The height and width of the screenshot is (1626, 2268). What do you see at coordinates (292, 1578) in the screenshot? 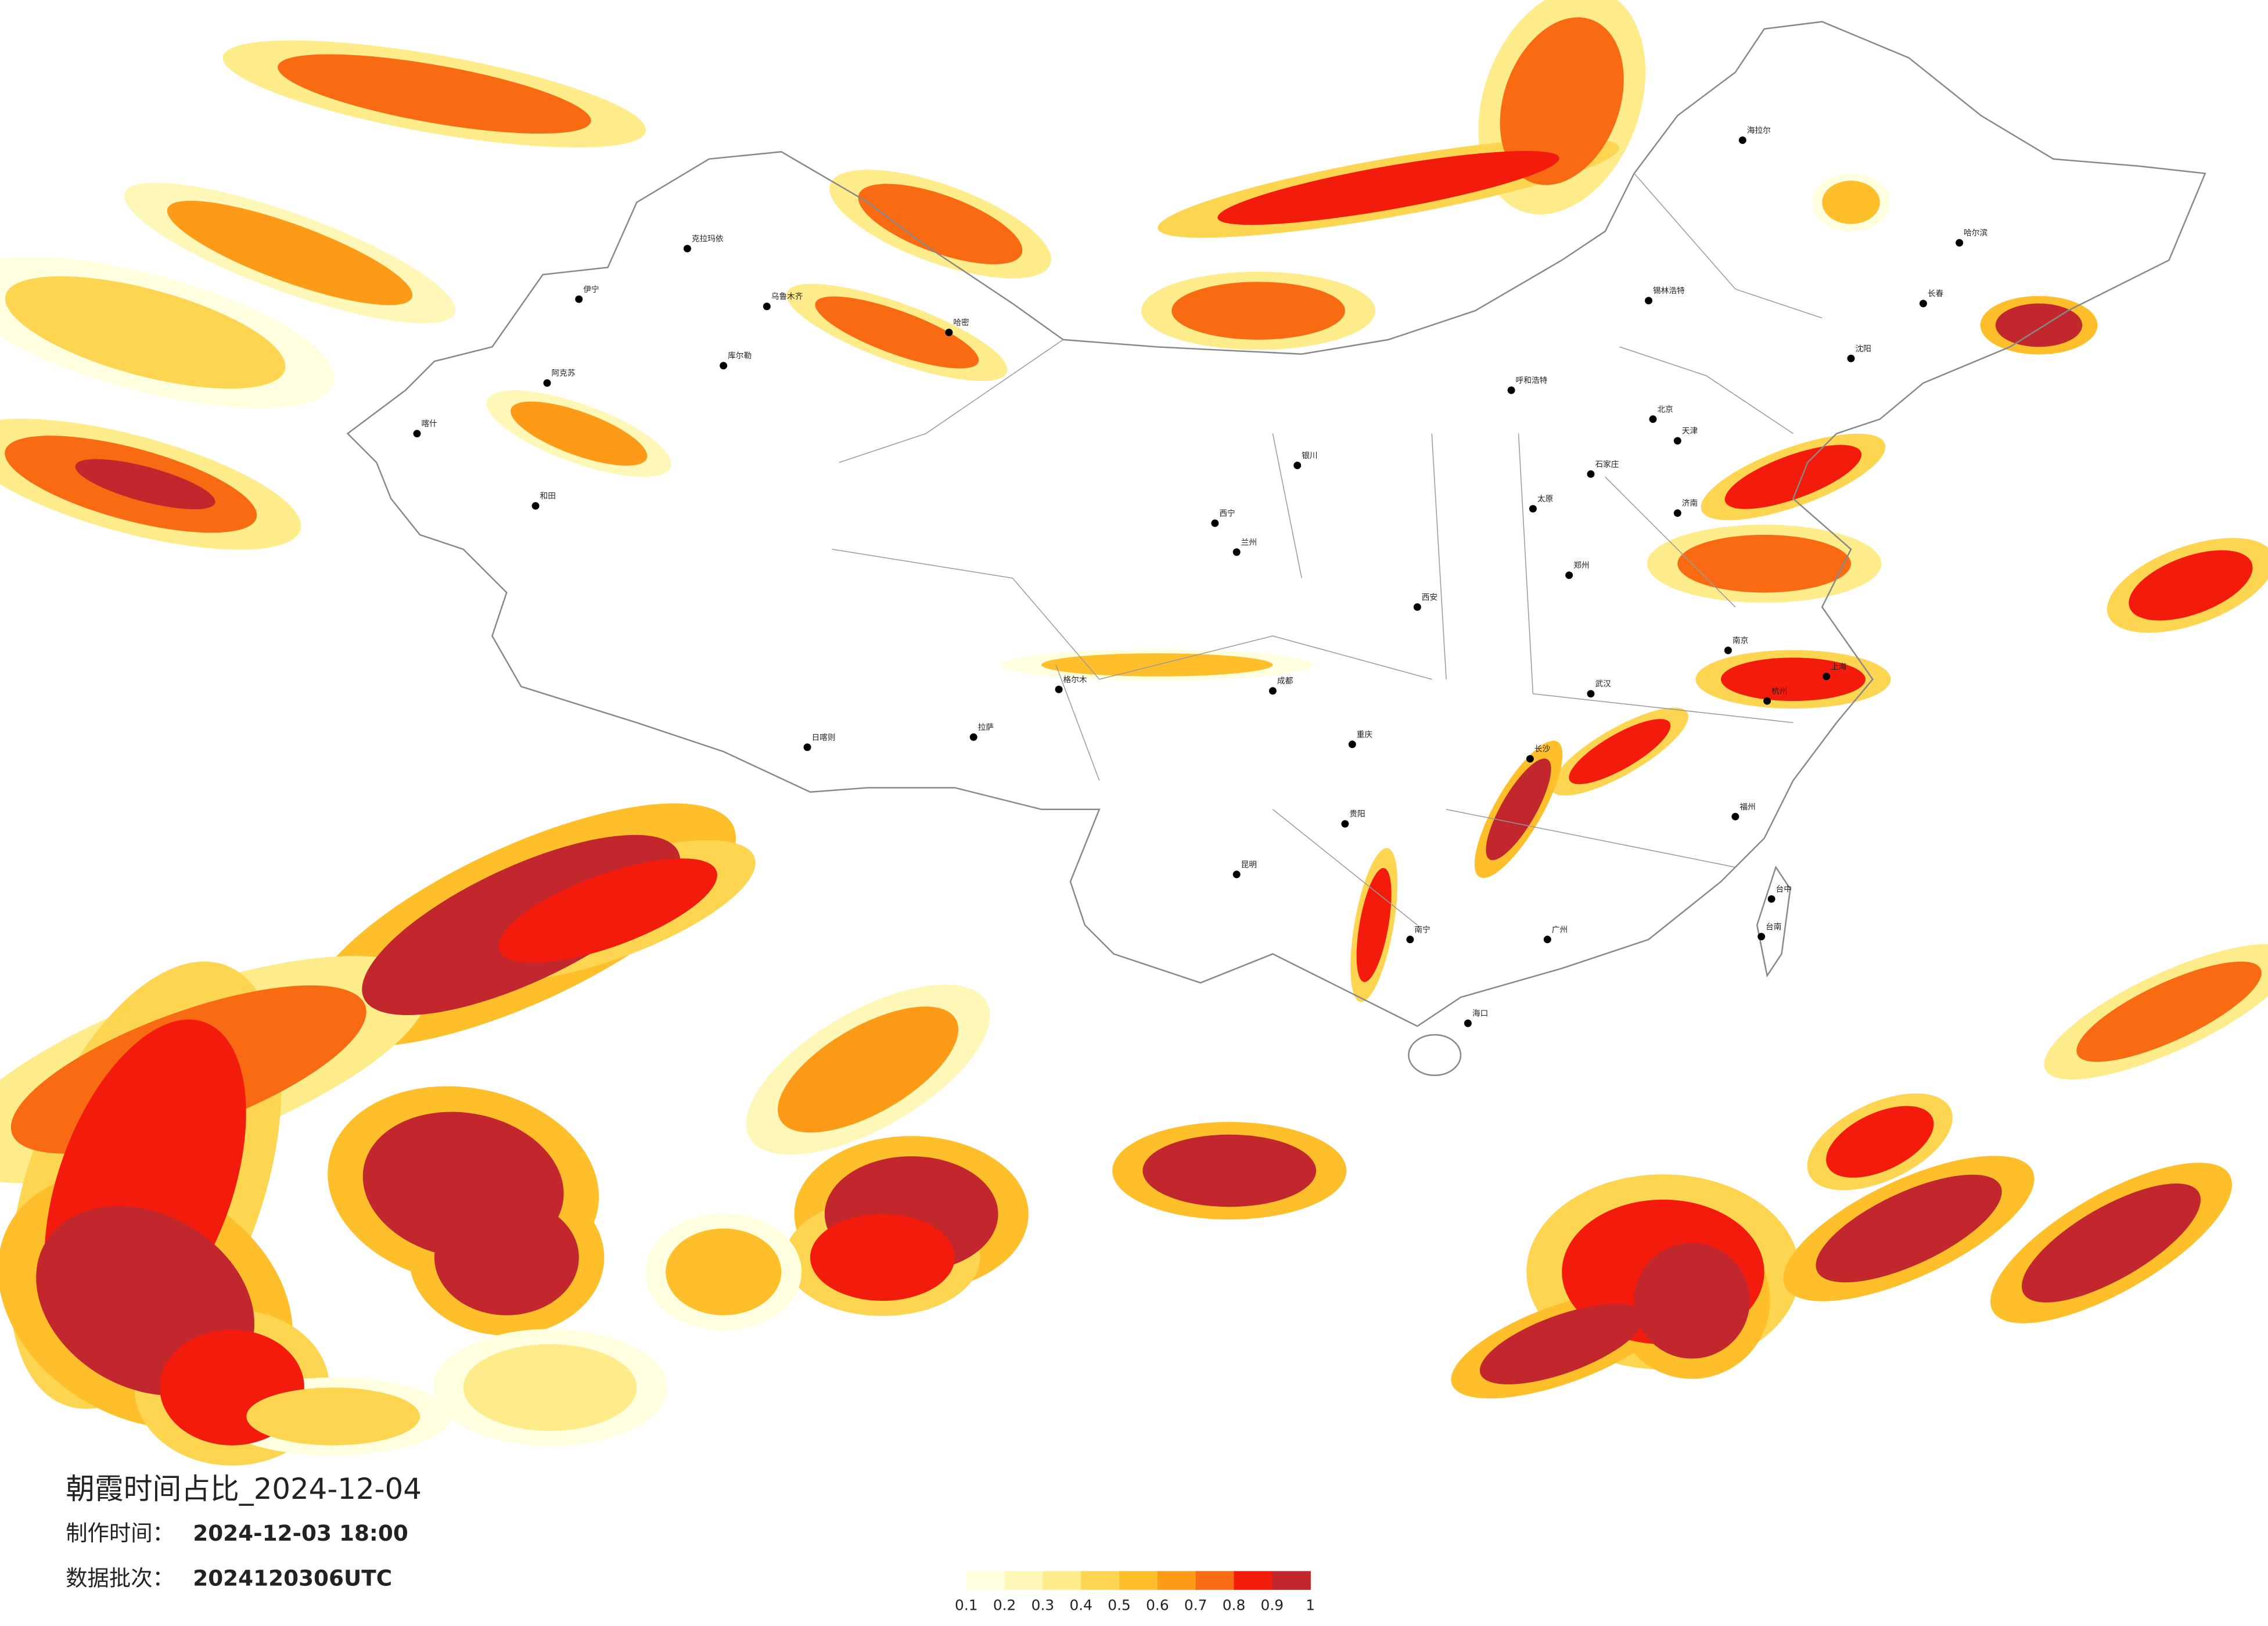
I see `batch: 2024120306UTC` at bounding box center [292, 1578].